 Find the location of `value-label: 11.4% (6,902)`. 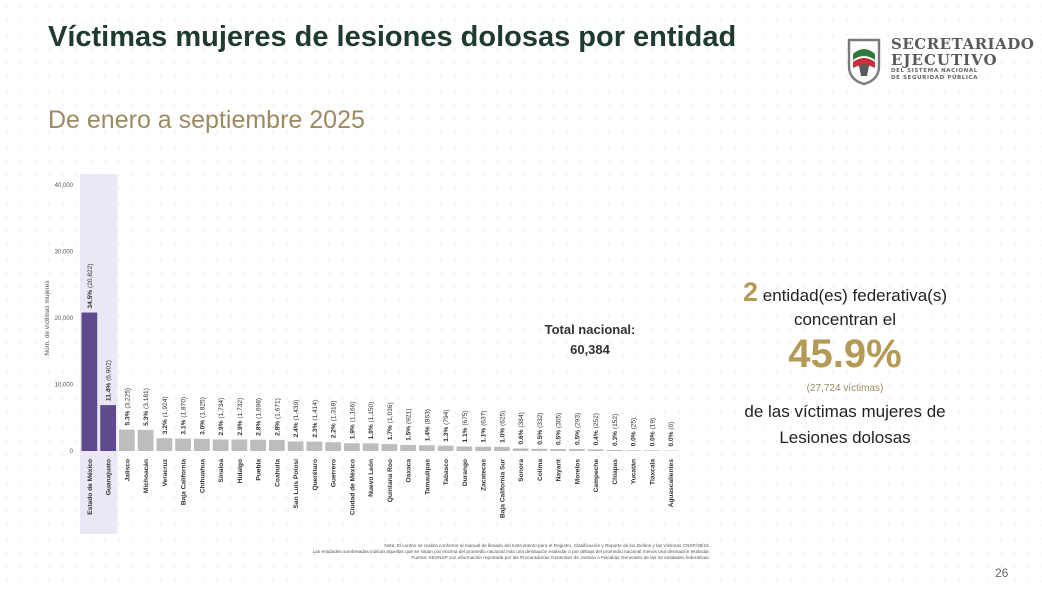

value-label: 11.4% (6,902) is located at coordinates (109, 380).